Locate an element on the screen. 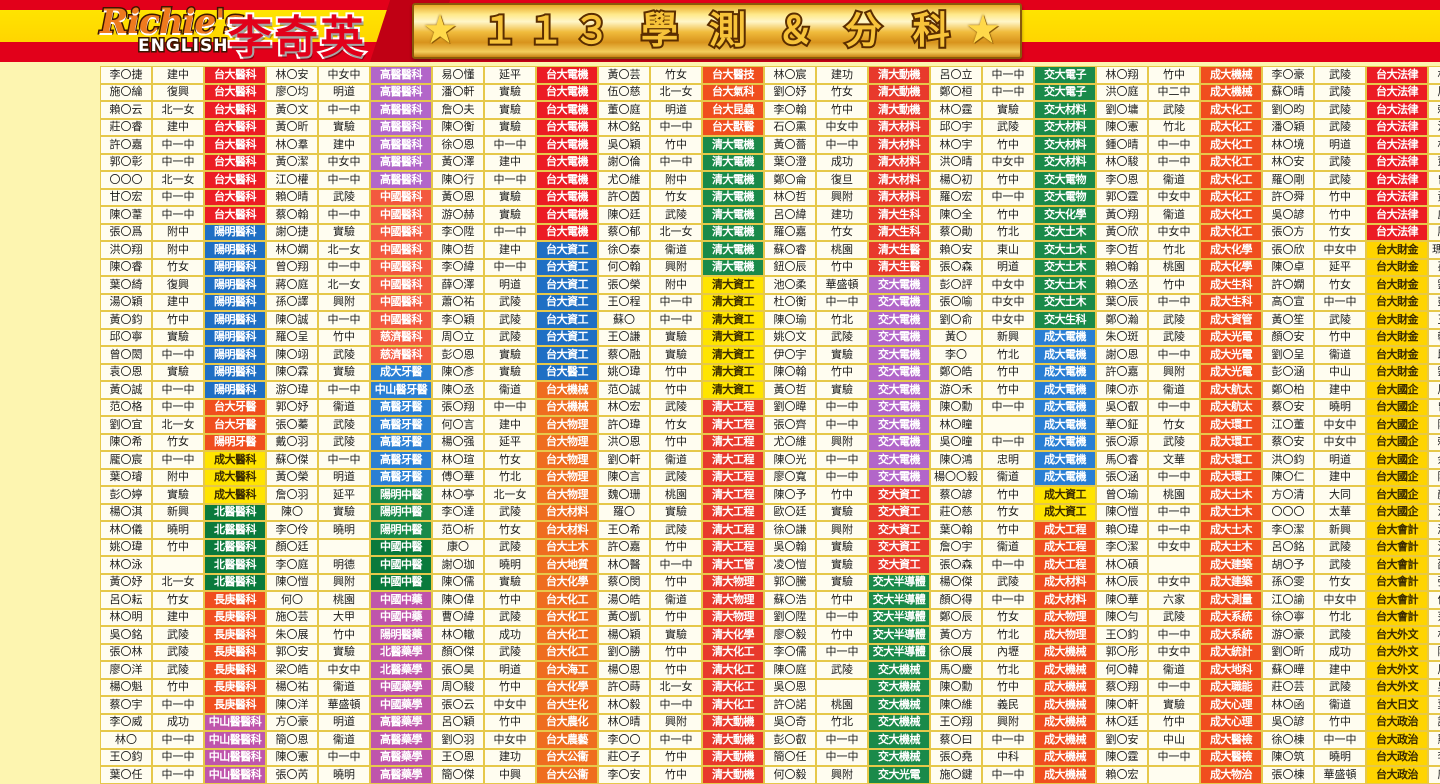 Image resolution: width=1440 pixels, height=784 pixels. student-school: 成功 is located at coordinates (510, 635).